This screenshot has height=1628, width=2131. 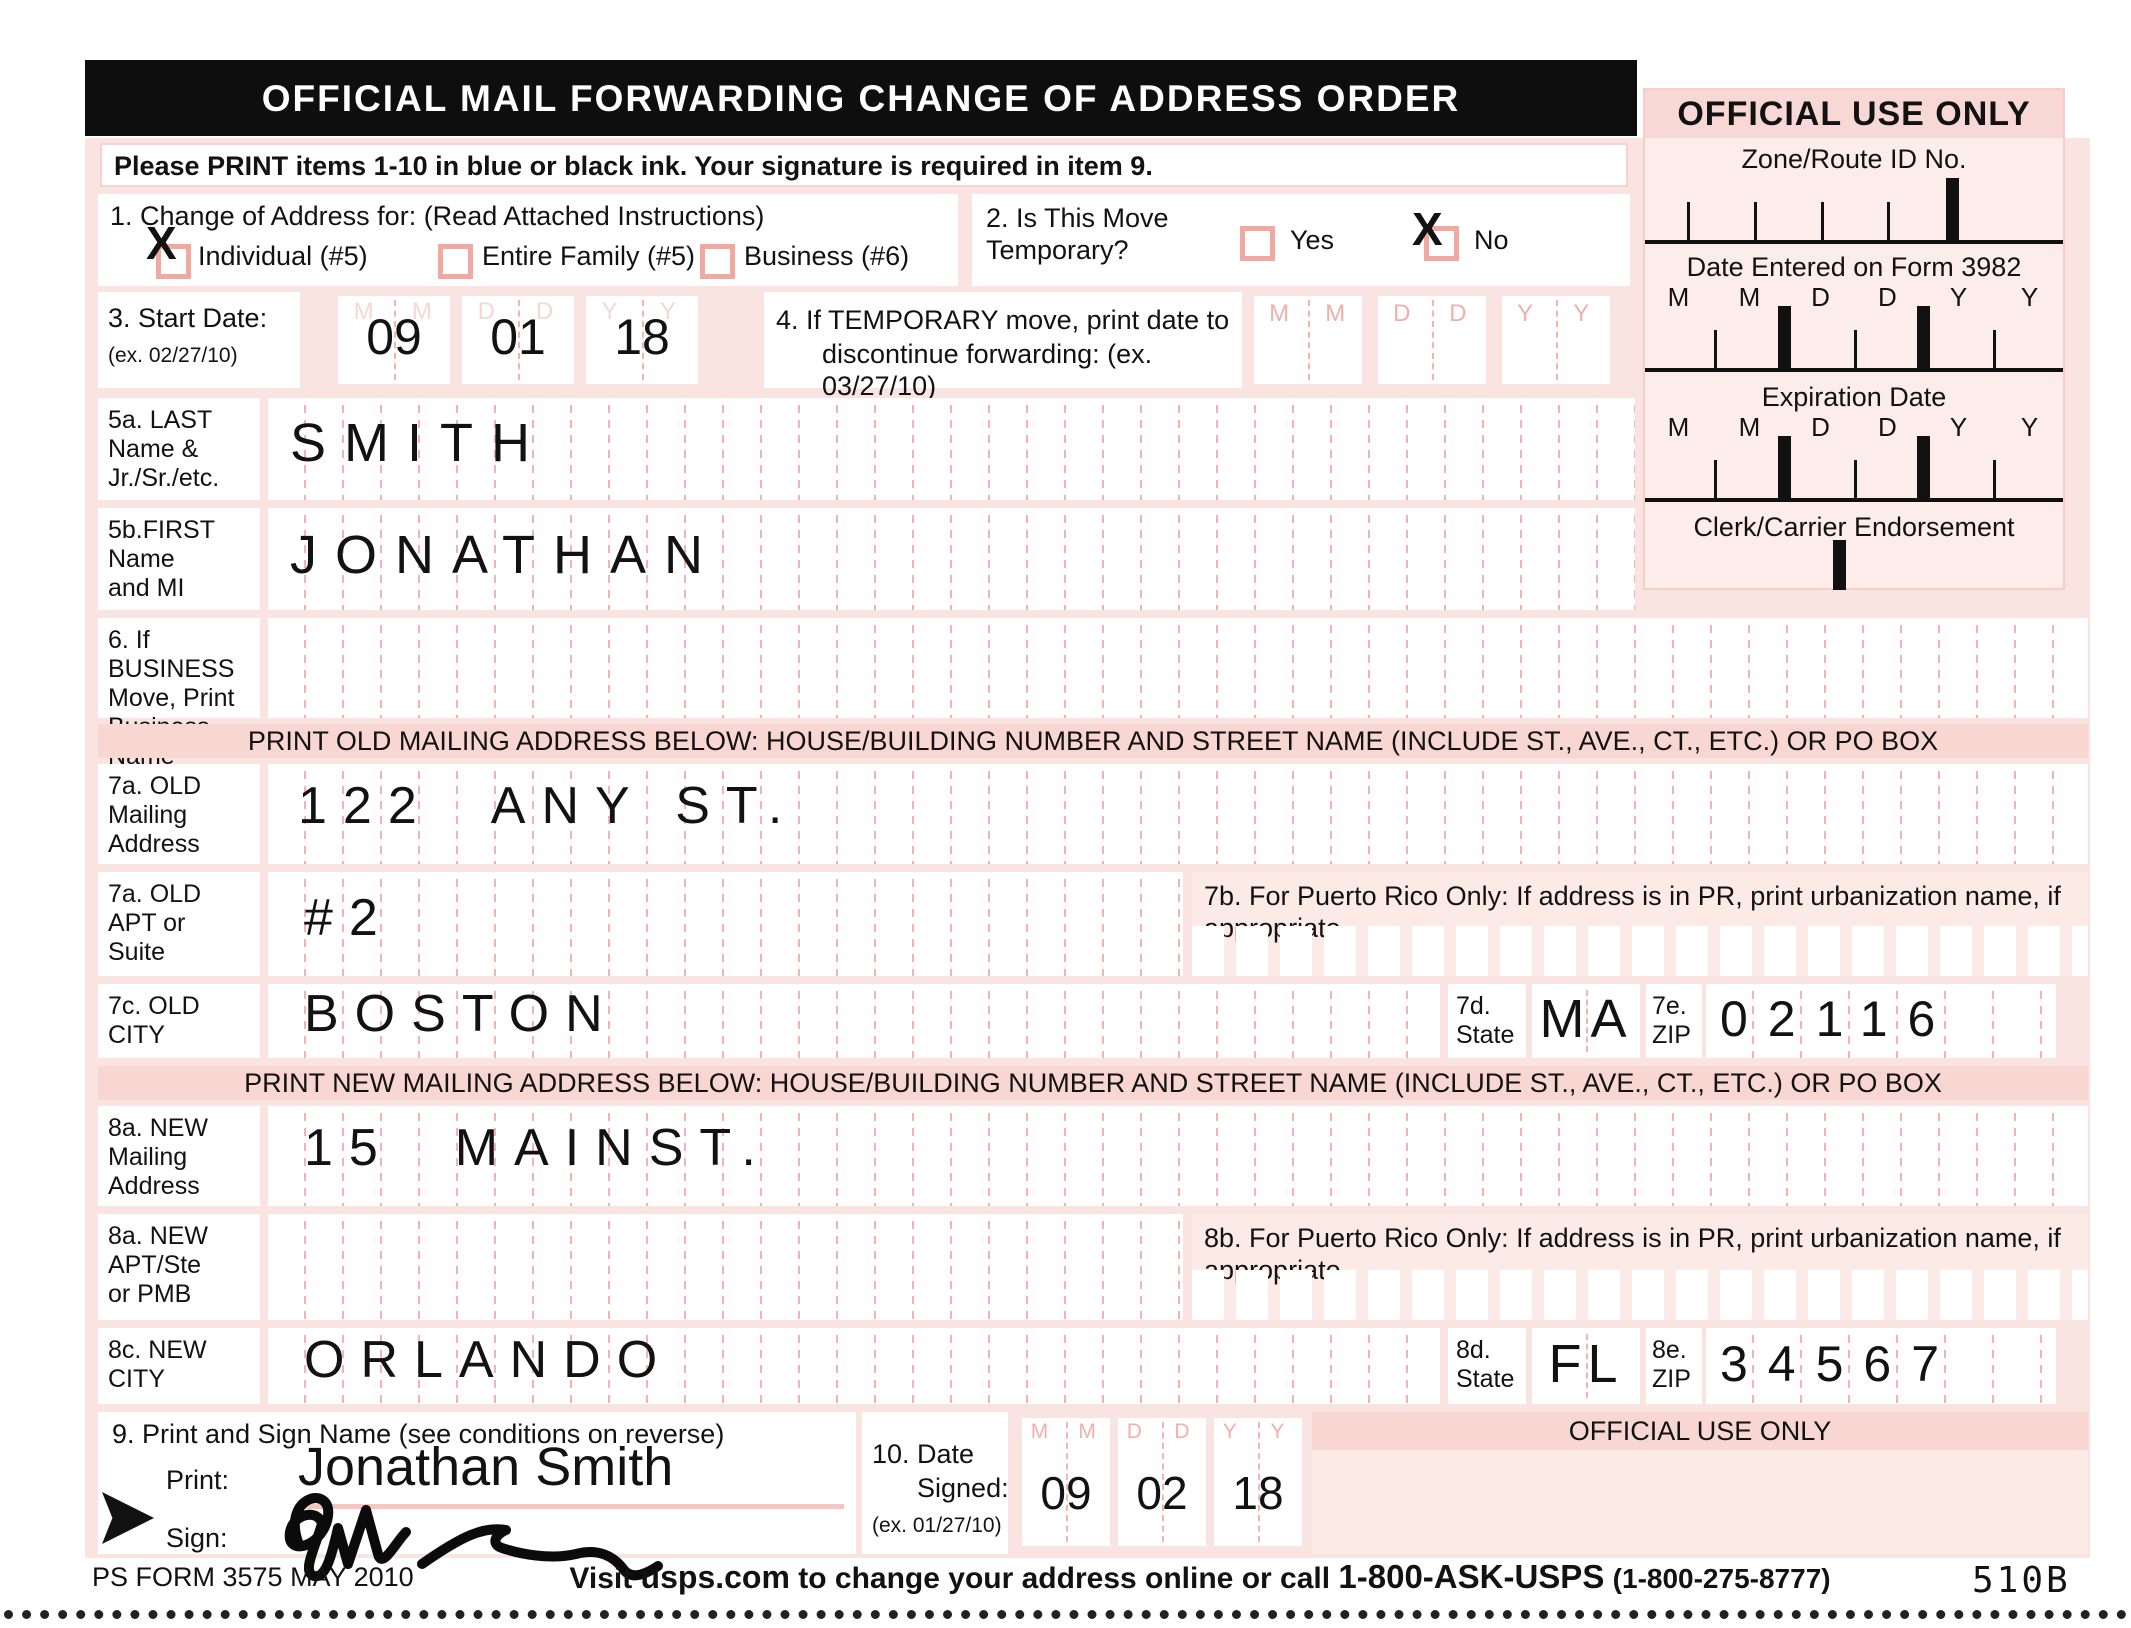 I want to click on usps-site-link: usps.com, so click(x=715, y=1577).